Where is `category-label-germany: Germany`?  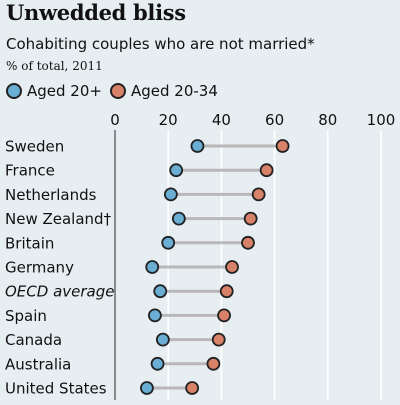
category-label-germany: Germany is located at coordinates (39, 268).